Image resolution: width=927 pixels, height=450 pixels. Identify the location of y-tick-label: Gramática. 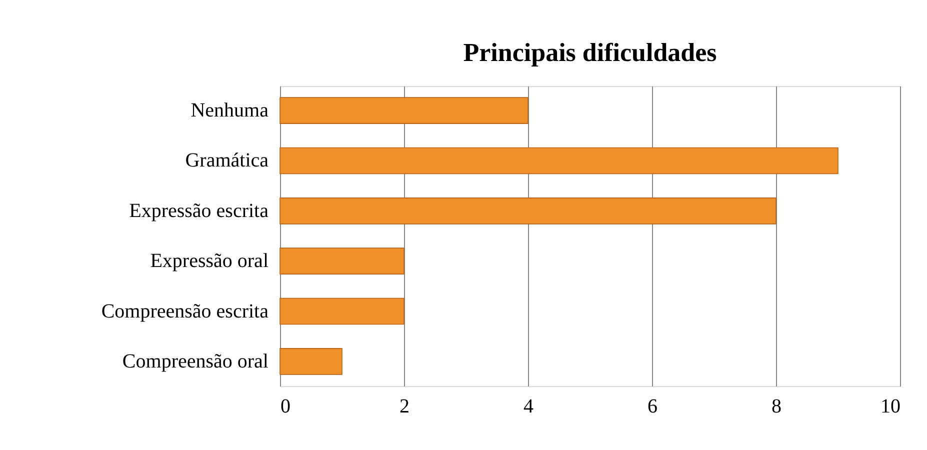
(227, 161).